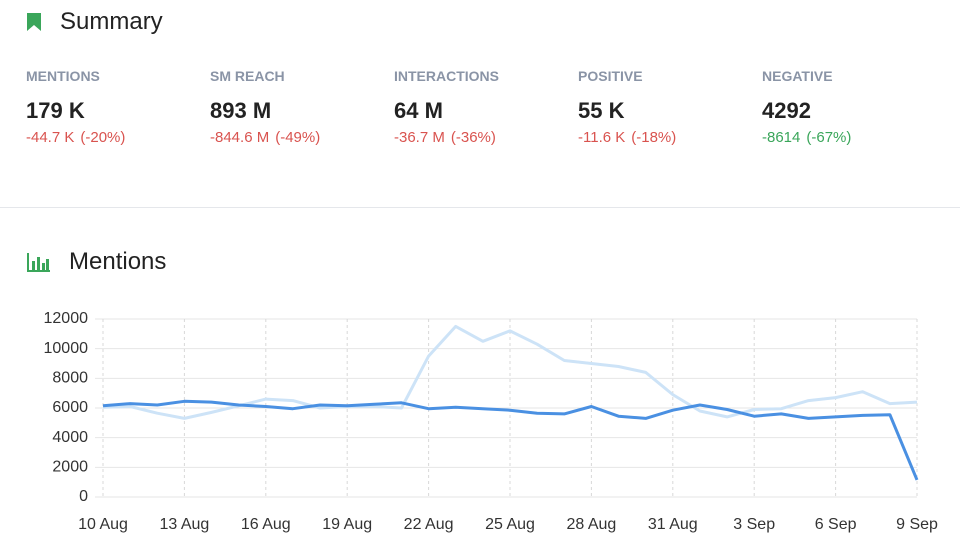 The image size is (960, 540). Describe the element at coordinates (610, 76) in the screenshot. I see `metric-label: POSITIVE` at that location.